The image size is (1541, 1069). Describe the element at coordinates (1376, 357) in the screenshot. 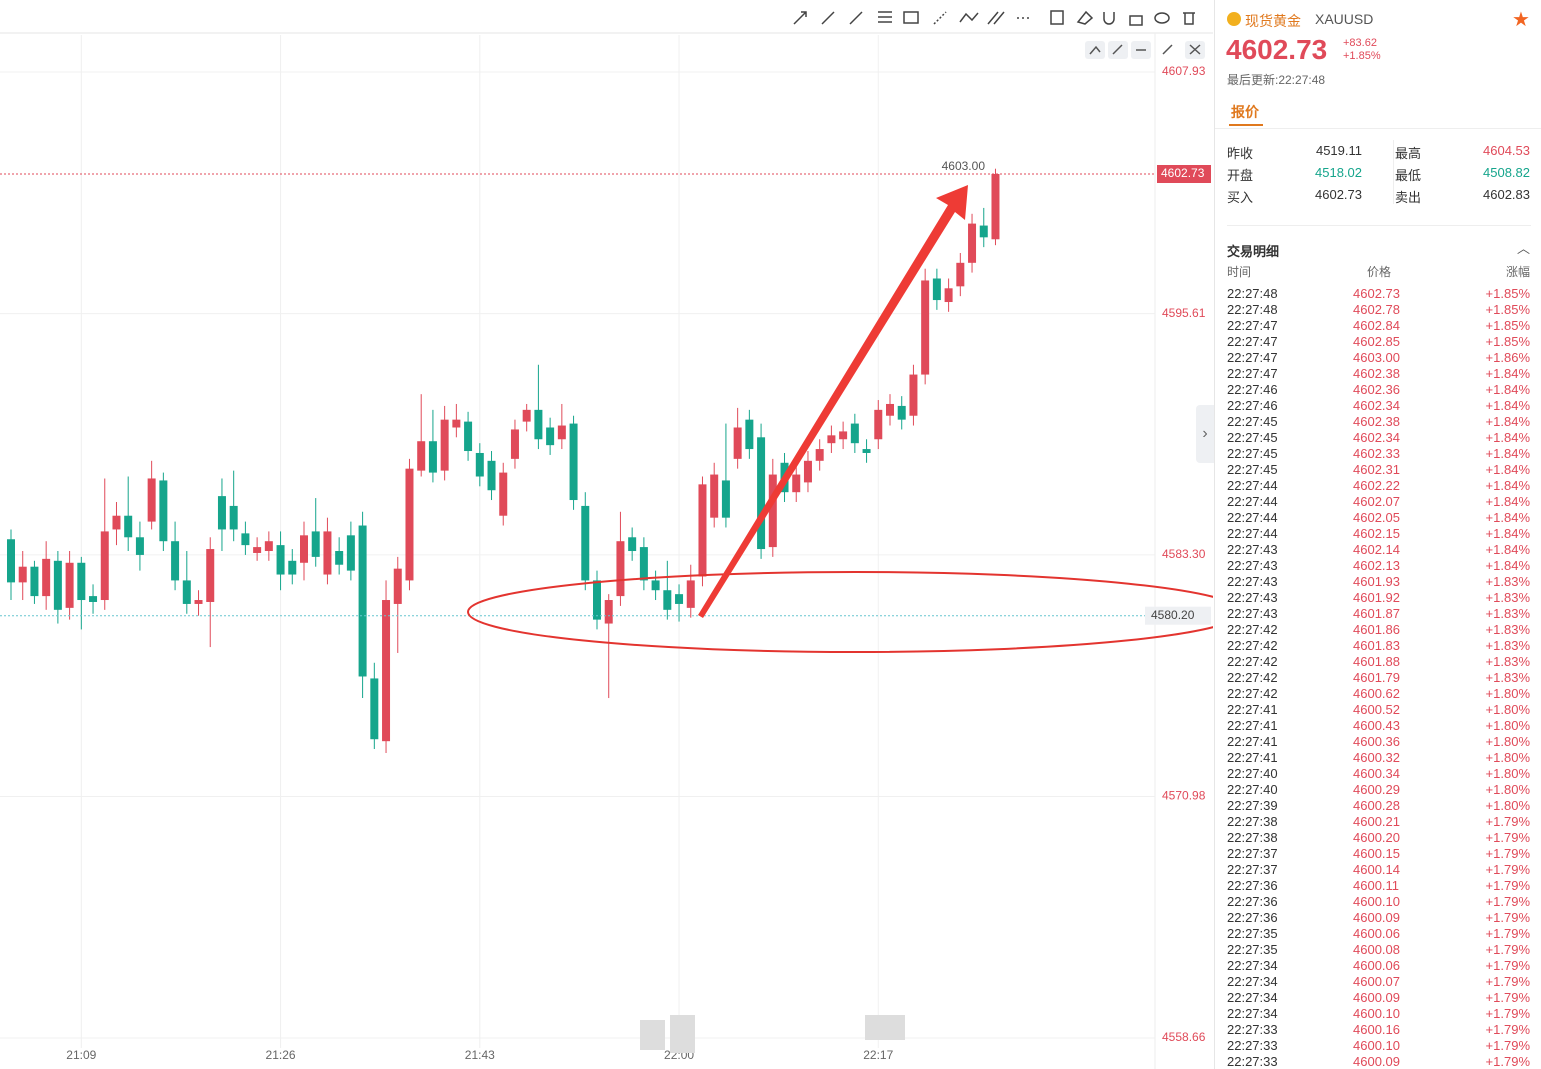

I see `trade-price: 4603.00` at that location.